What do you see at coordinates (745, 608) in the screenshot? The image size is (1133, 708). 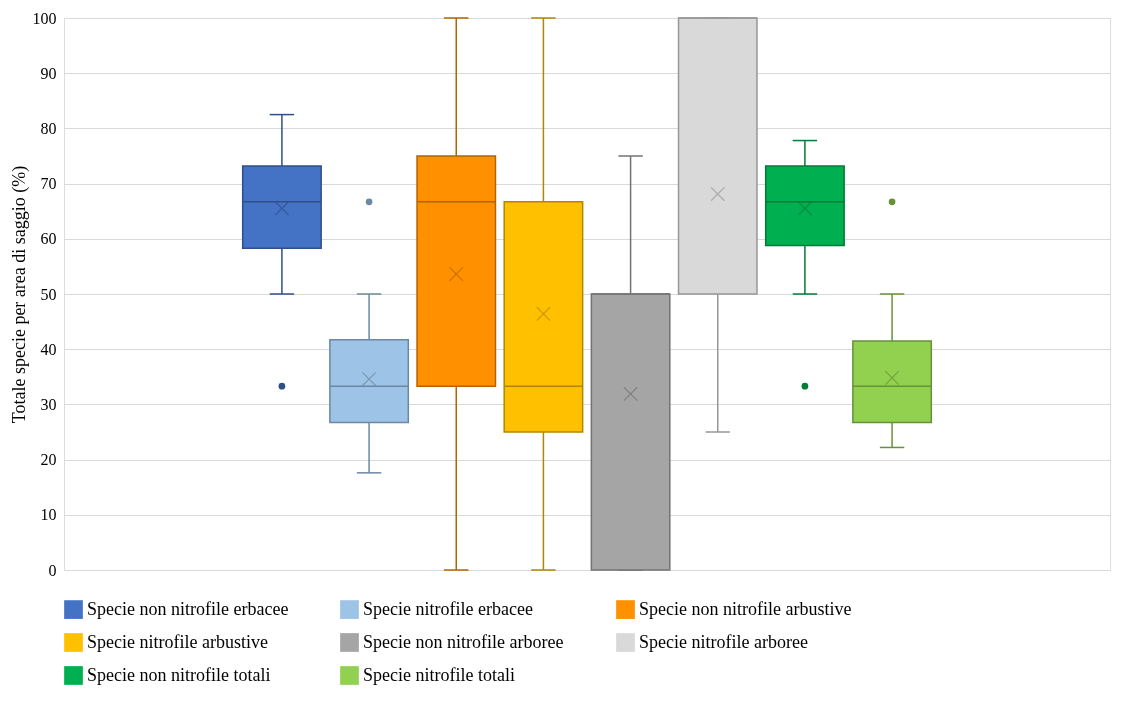 I see `legend-label: Specie non nitrofile arbustive` at bounding box center [745, 608].